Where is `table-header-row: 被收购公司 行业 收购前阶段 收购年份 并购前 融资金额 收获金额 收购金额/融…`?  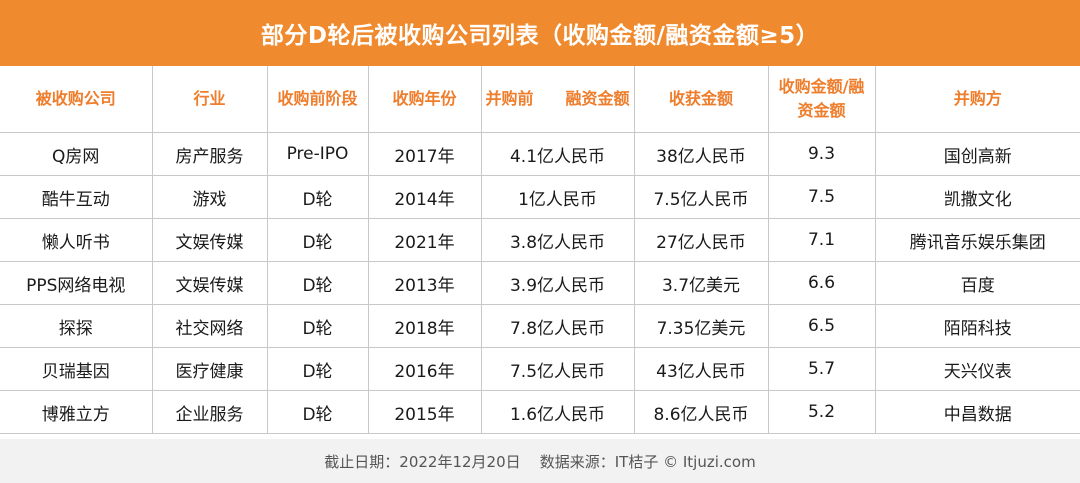 table-header-row: 被收购公司 行业 收购前阶段 收购年份 并购前 融资金额 收获金额 收购金额/融… is located at coordinates (540, 99).